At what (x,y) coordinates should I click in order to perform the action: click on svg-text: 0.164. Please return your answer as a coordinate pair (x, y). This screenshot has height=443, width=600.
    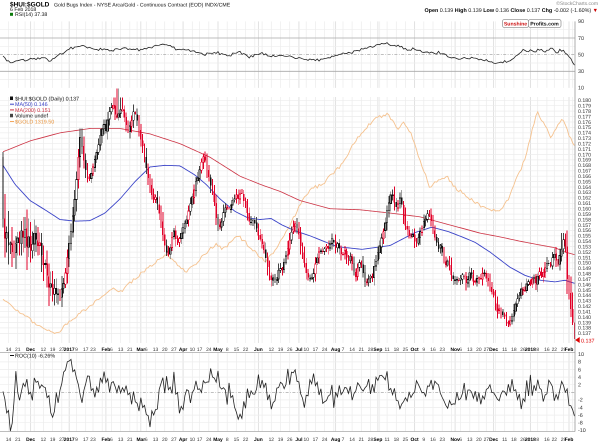
    Looking at the image, I should click on (584, 188).